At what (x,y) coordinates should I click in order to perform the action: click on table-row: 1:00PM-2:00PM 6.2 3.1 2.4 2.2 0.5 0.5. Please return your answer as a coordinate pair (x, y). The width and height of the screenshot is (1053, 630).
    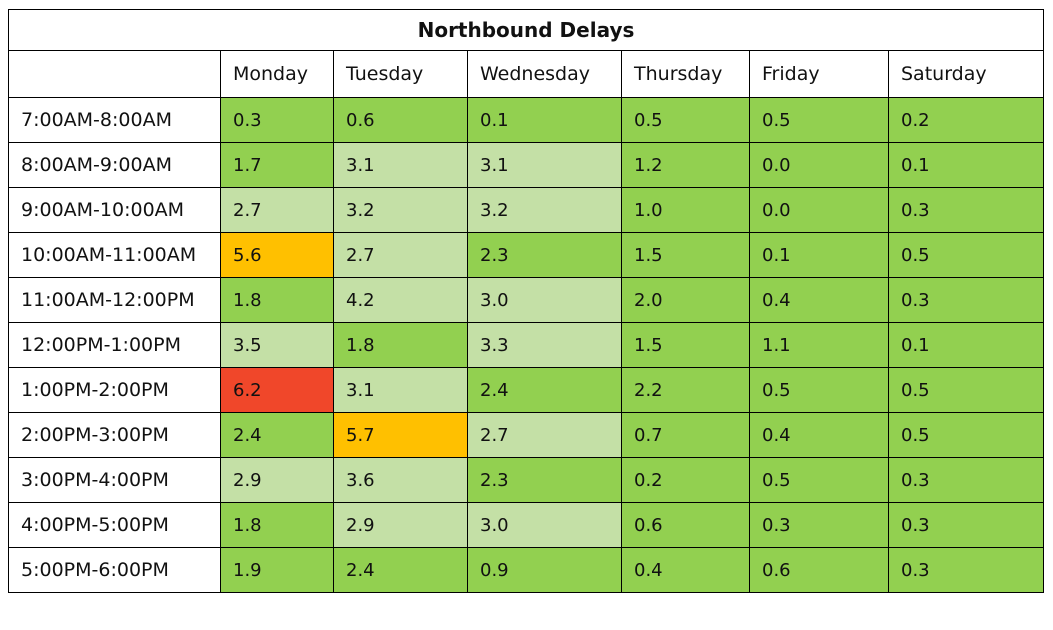
    Looking at the image, I should click on (526, 390).